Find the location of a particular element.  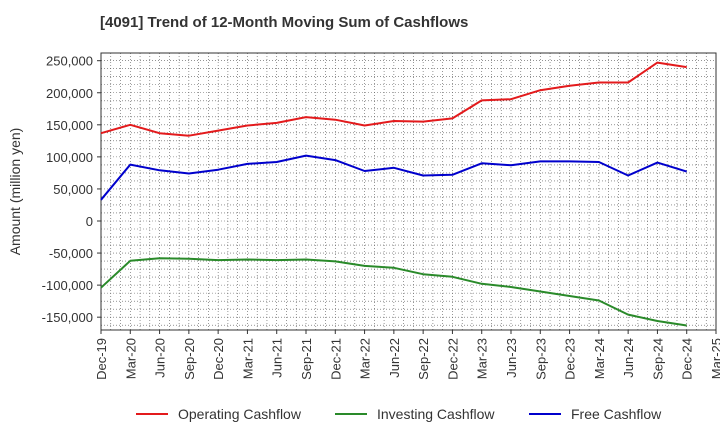

x-tick-label: Sep-21 is located at coordinates (306, 359).